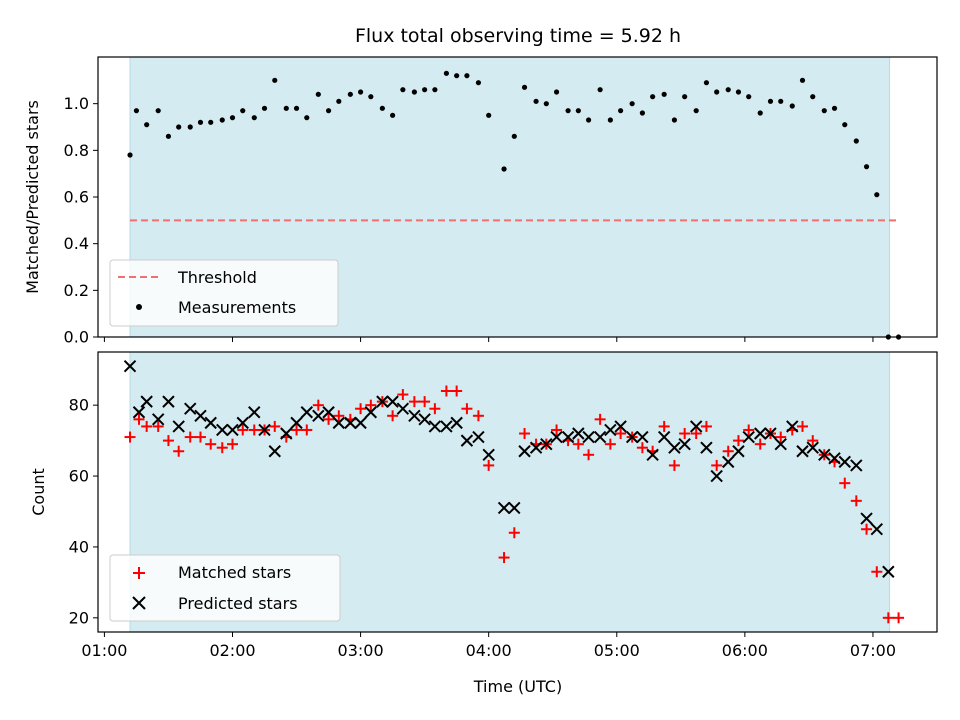 Image resolution: width=960 pixels, height=720 pixels. I want to click on x-tick-label: 04:00, so click(489, 650).